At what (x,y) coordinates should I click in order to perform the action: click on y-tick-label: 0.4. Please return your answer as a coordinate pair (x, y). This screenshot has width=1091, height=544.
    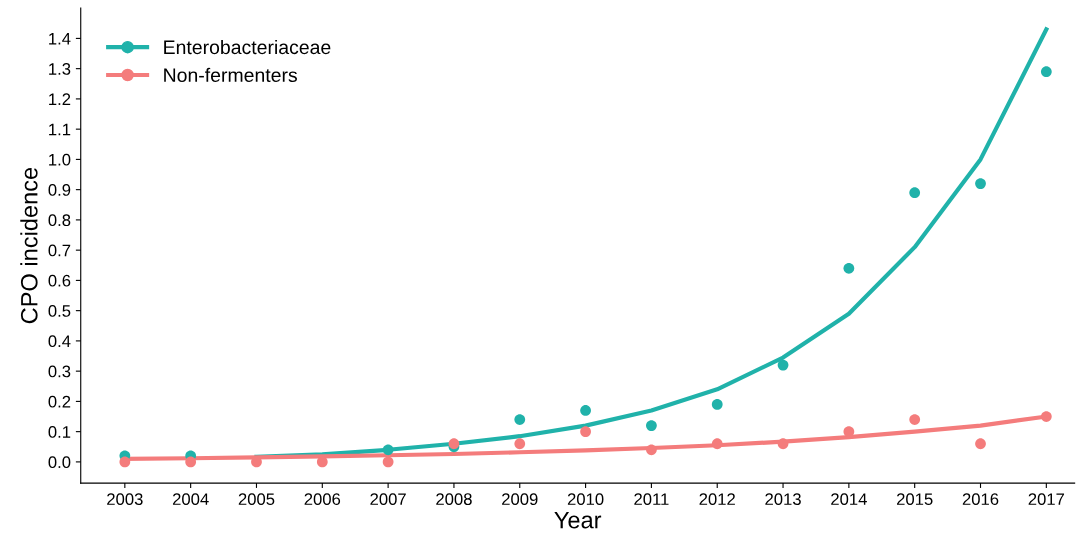
    Looking at the image, I should click on (59, 341).